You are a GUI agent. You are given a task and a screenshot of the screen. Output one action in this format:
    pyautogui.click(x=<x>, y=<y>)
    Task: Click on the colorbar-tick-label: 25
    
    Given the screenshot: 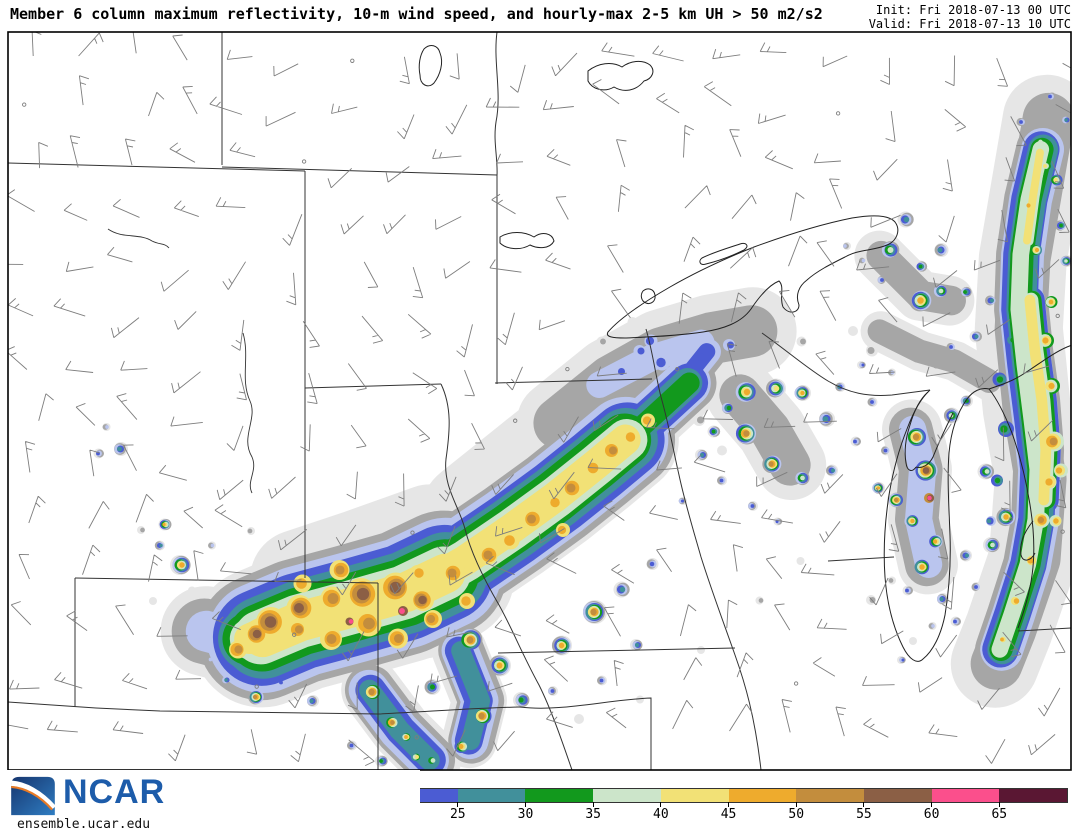 What is the action you would take?
    pyautogui.click(x=457, y=814)
    